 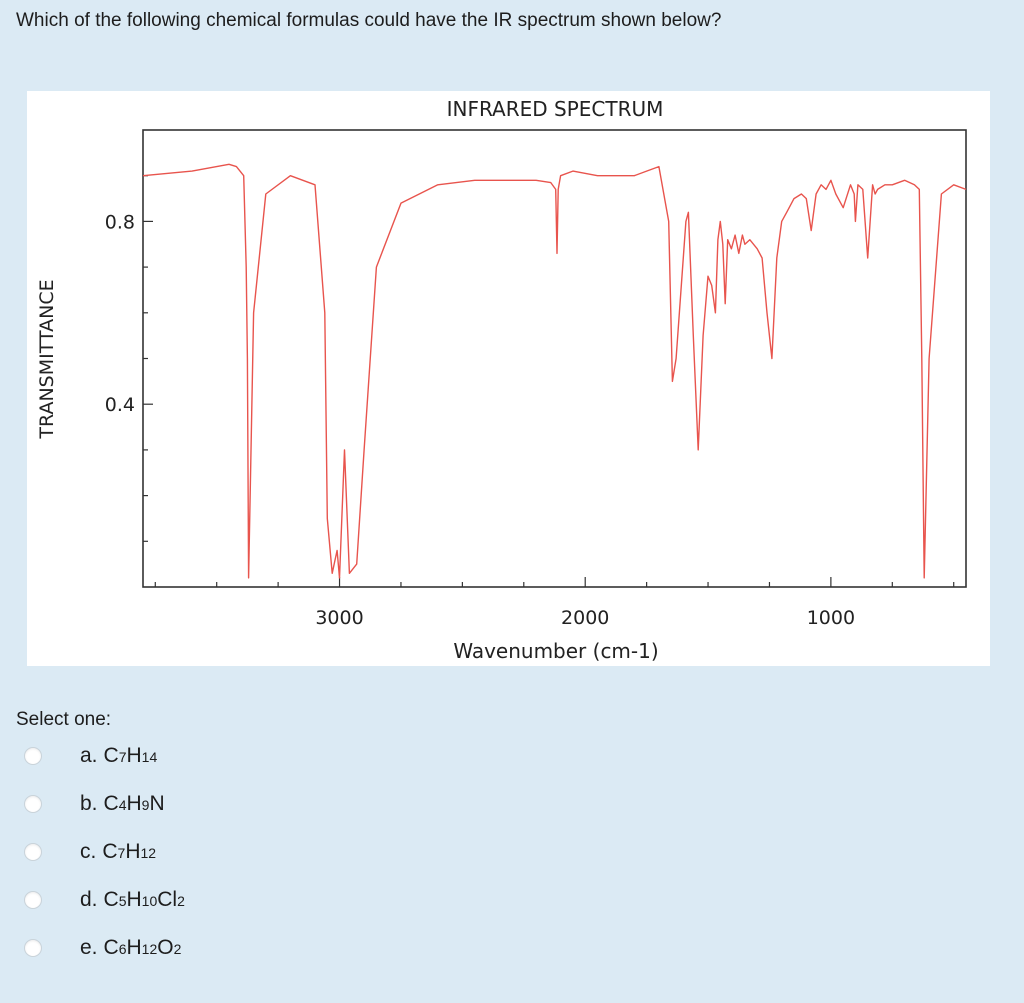 I want to click on option-letter: d., so click(x=89, y=899).